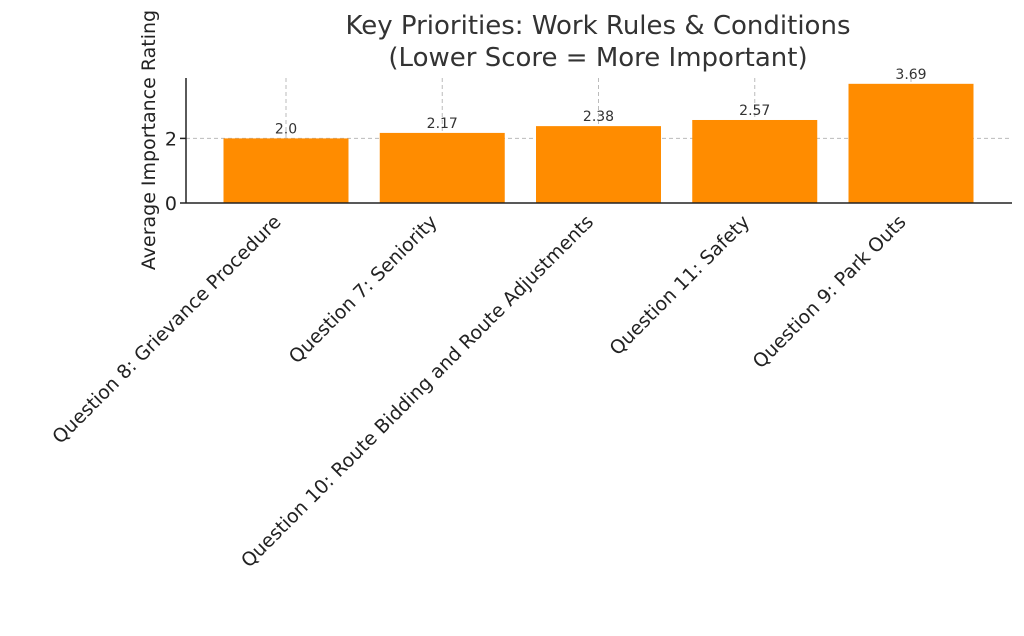 This screenshot has width=1024, height=636. I want to click on data-label-4: 3.69, so click(910, 75).